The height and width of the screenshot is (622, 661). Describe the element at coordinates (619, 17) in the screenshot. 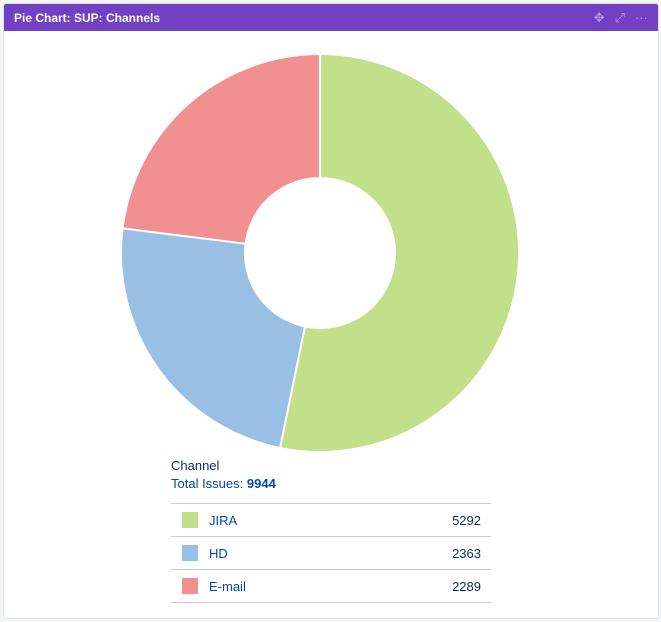

I see `expand-icon: ⤢` at that location.